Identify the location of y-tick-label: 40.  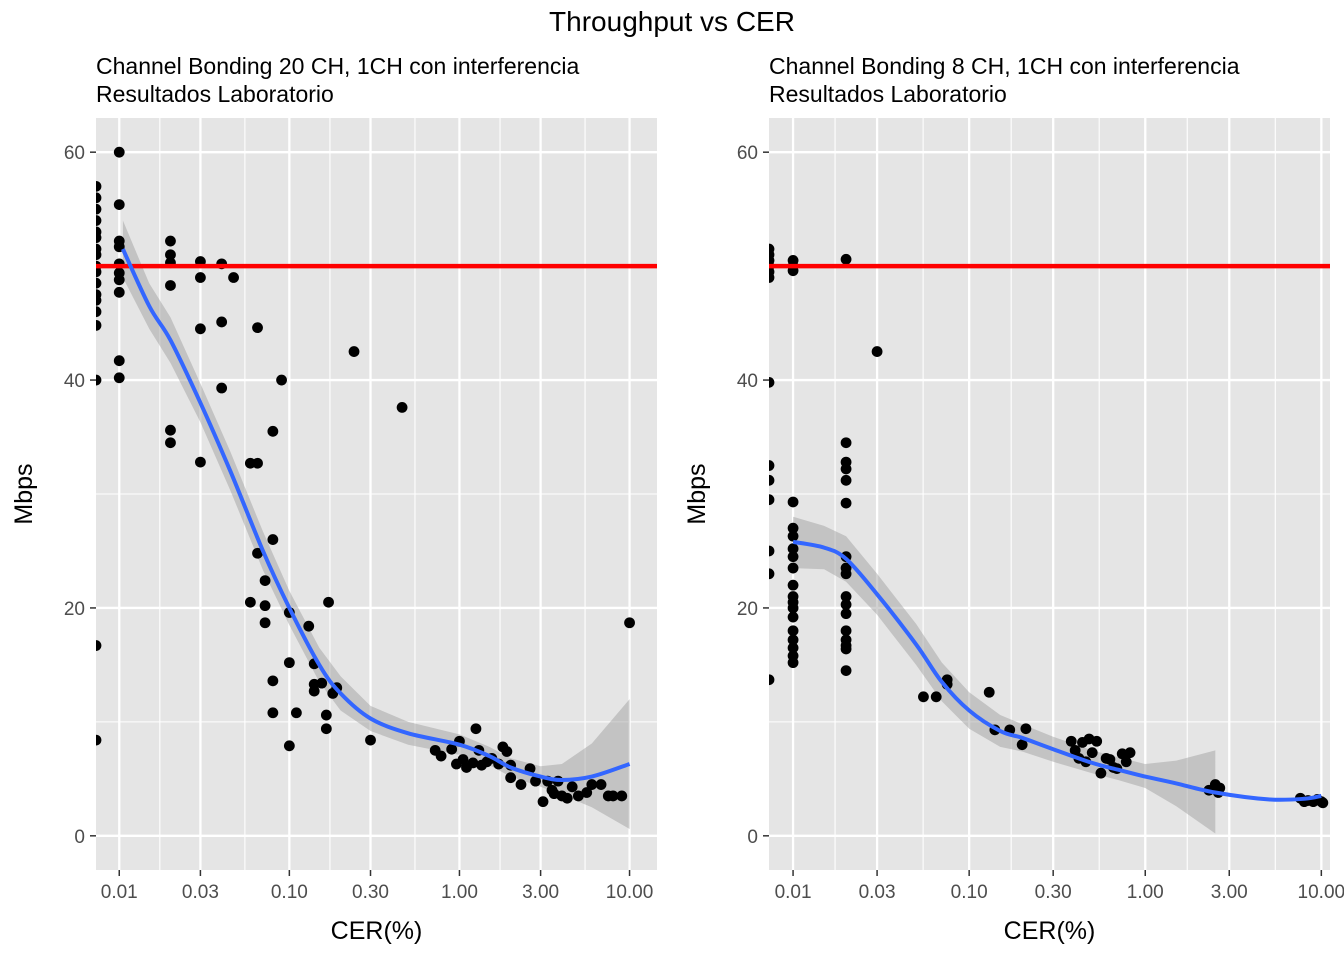
(74, 381).